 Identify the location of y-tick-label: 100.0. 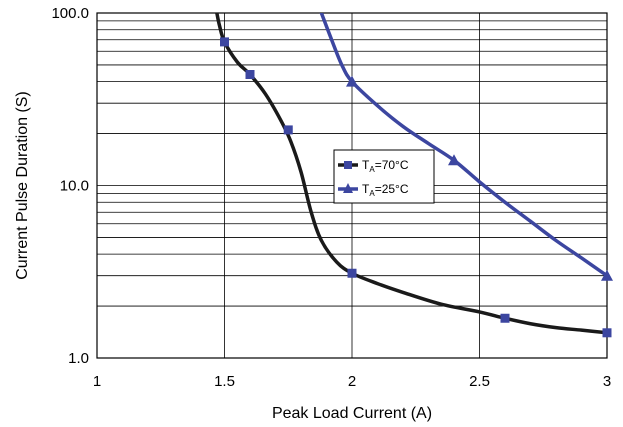
(70, 13).